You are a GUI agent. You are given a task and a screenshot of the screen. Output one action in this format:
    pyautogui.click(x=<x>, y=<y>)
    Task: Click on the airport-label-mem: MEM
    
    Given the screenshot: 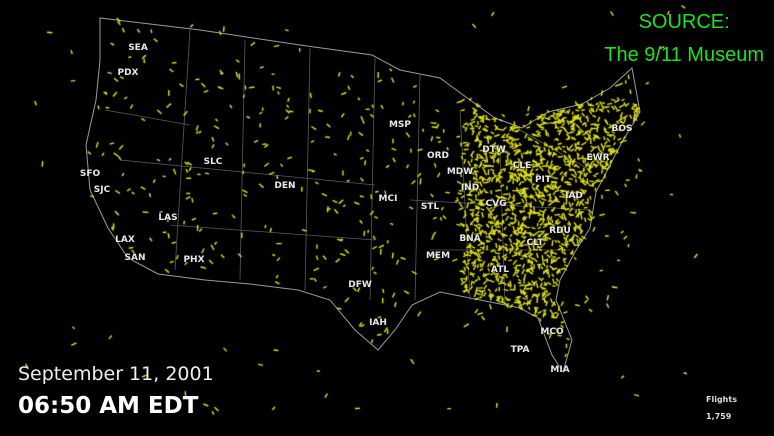 What is the action you would take?
    pyautogui.click(x=438, y=256)
    